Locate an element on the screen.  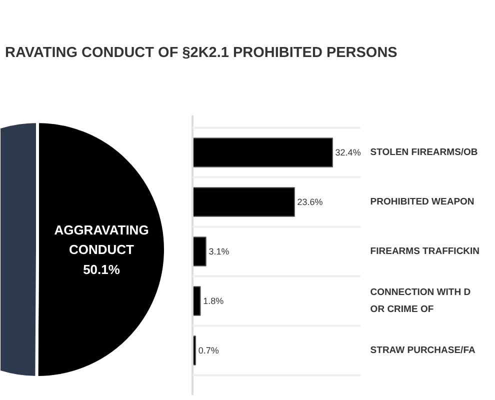
data-label: 1.8% is located at coordinates (213, 301).